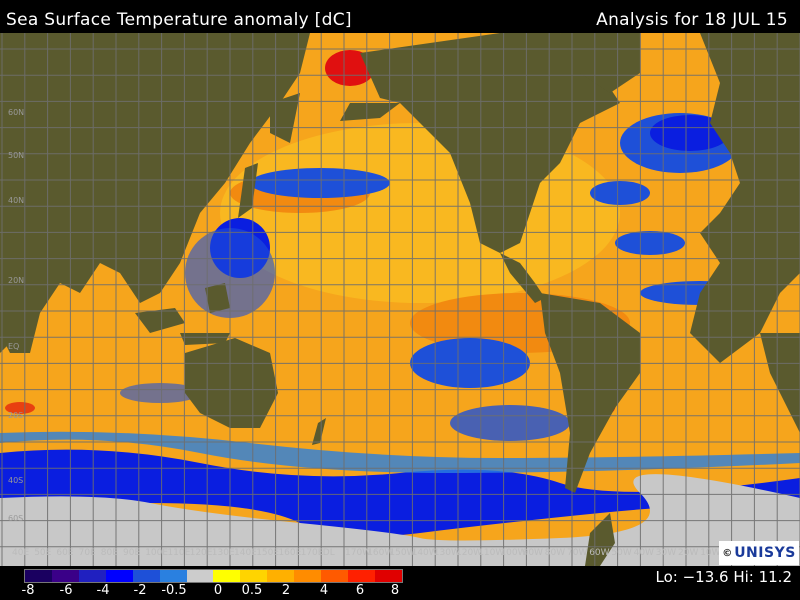 This screenshot has height=600, width=800. I want to click on longitude-label: 40W, so click(644, 553).